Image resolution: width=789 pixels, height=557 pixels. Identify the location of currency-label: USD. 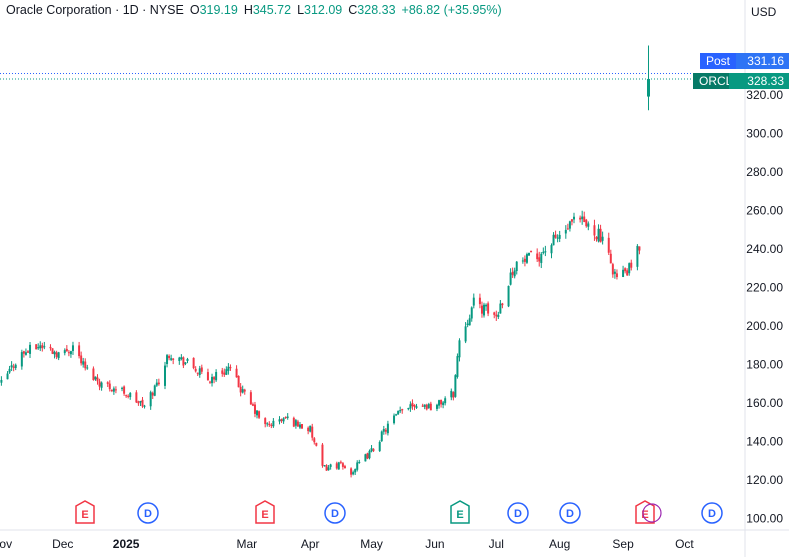
(764, 12).